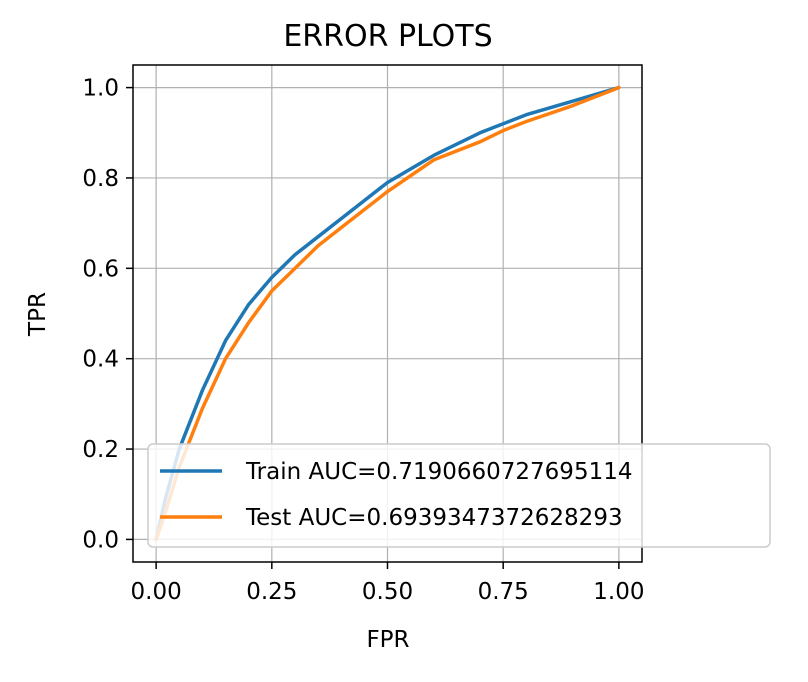 This screenshot has width=808, height=682. Describe the element at coordinates (100, 540) in the screenshot. I see `y-tick-label: 0.0` at that location.